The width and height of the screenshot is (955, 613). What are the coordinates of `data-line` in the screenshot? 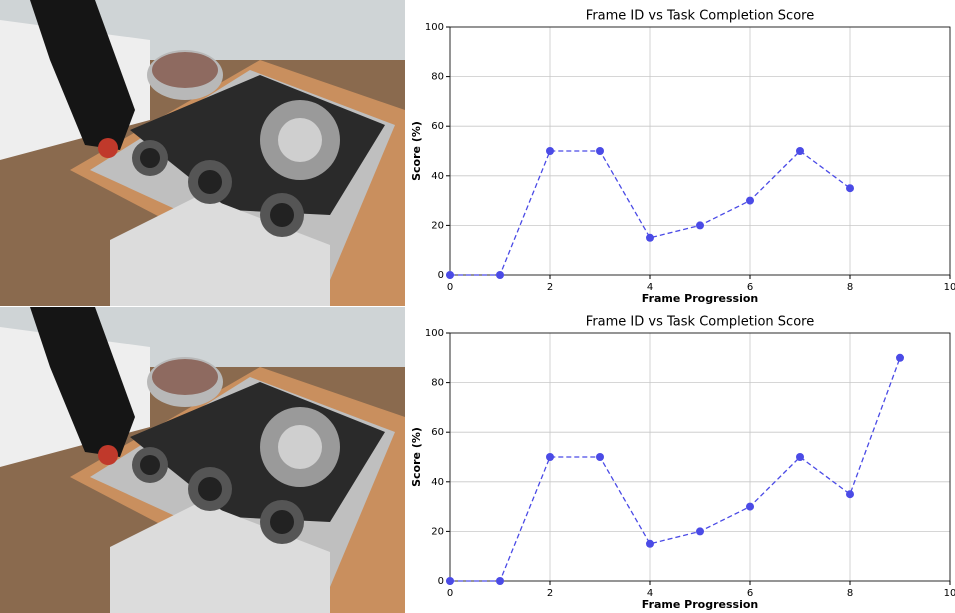 It's located at (650, 213).